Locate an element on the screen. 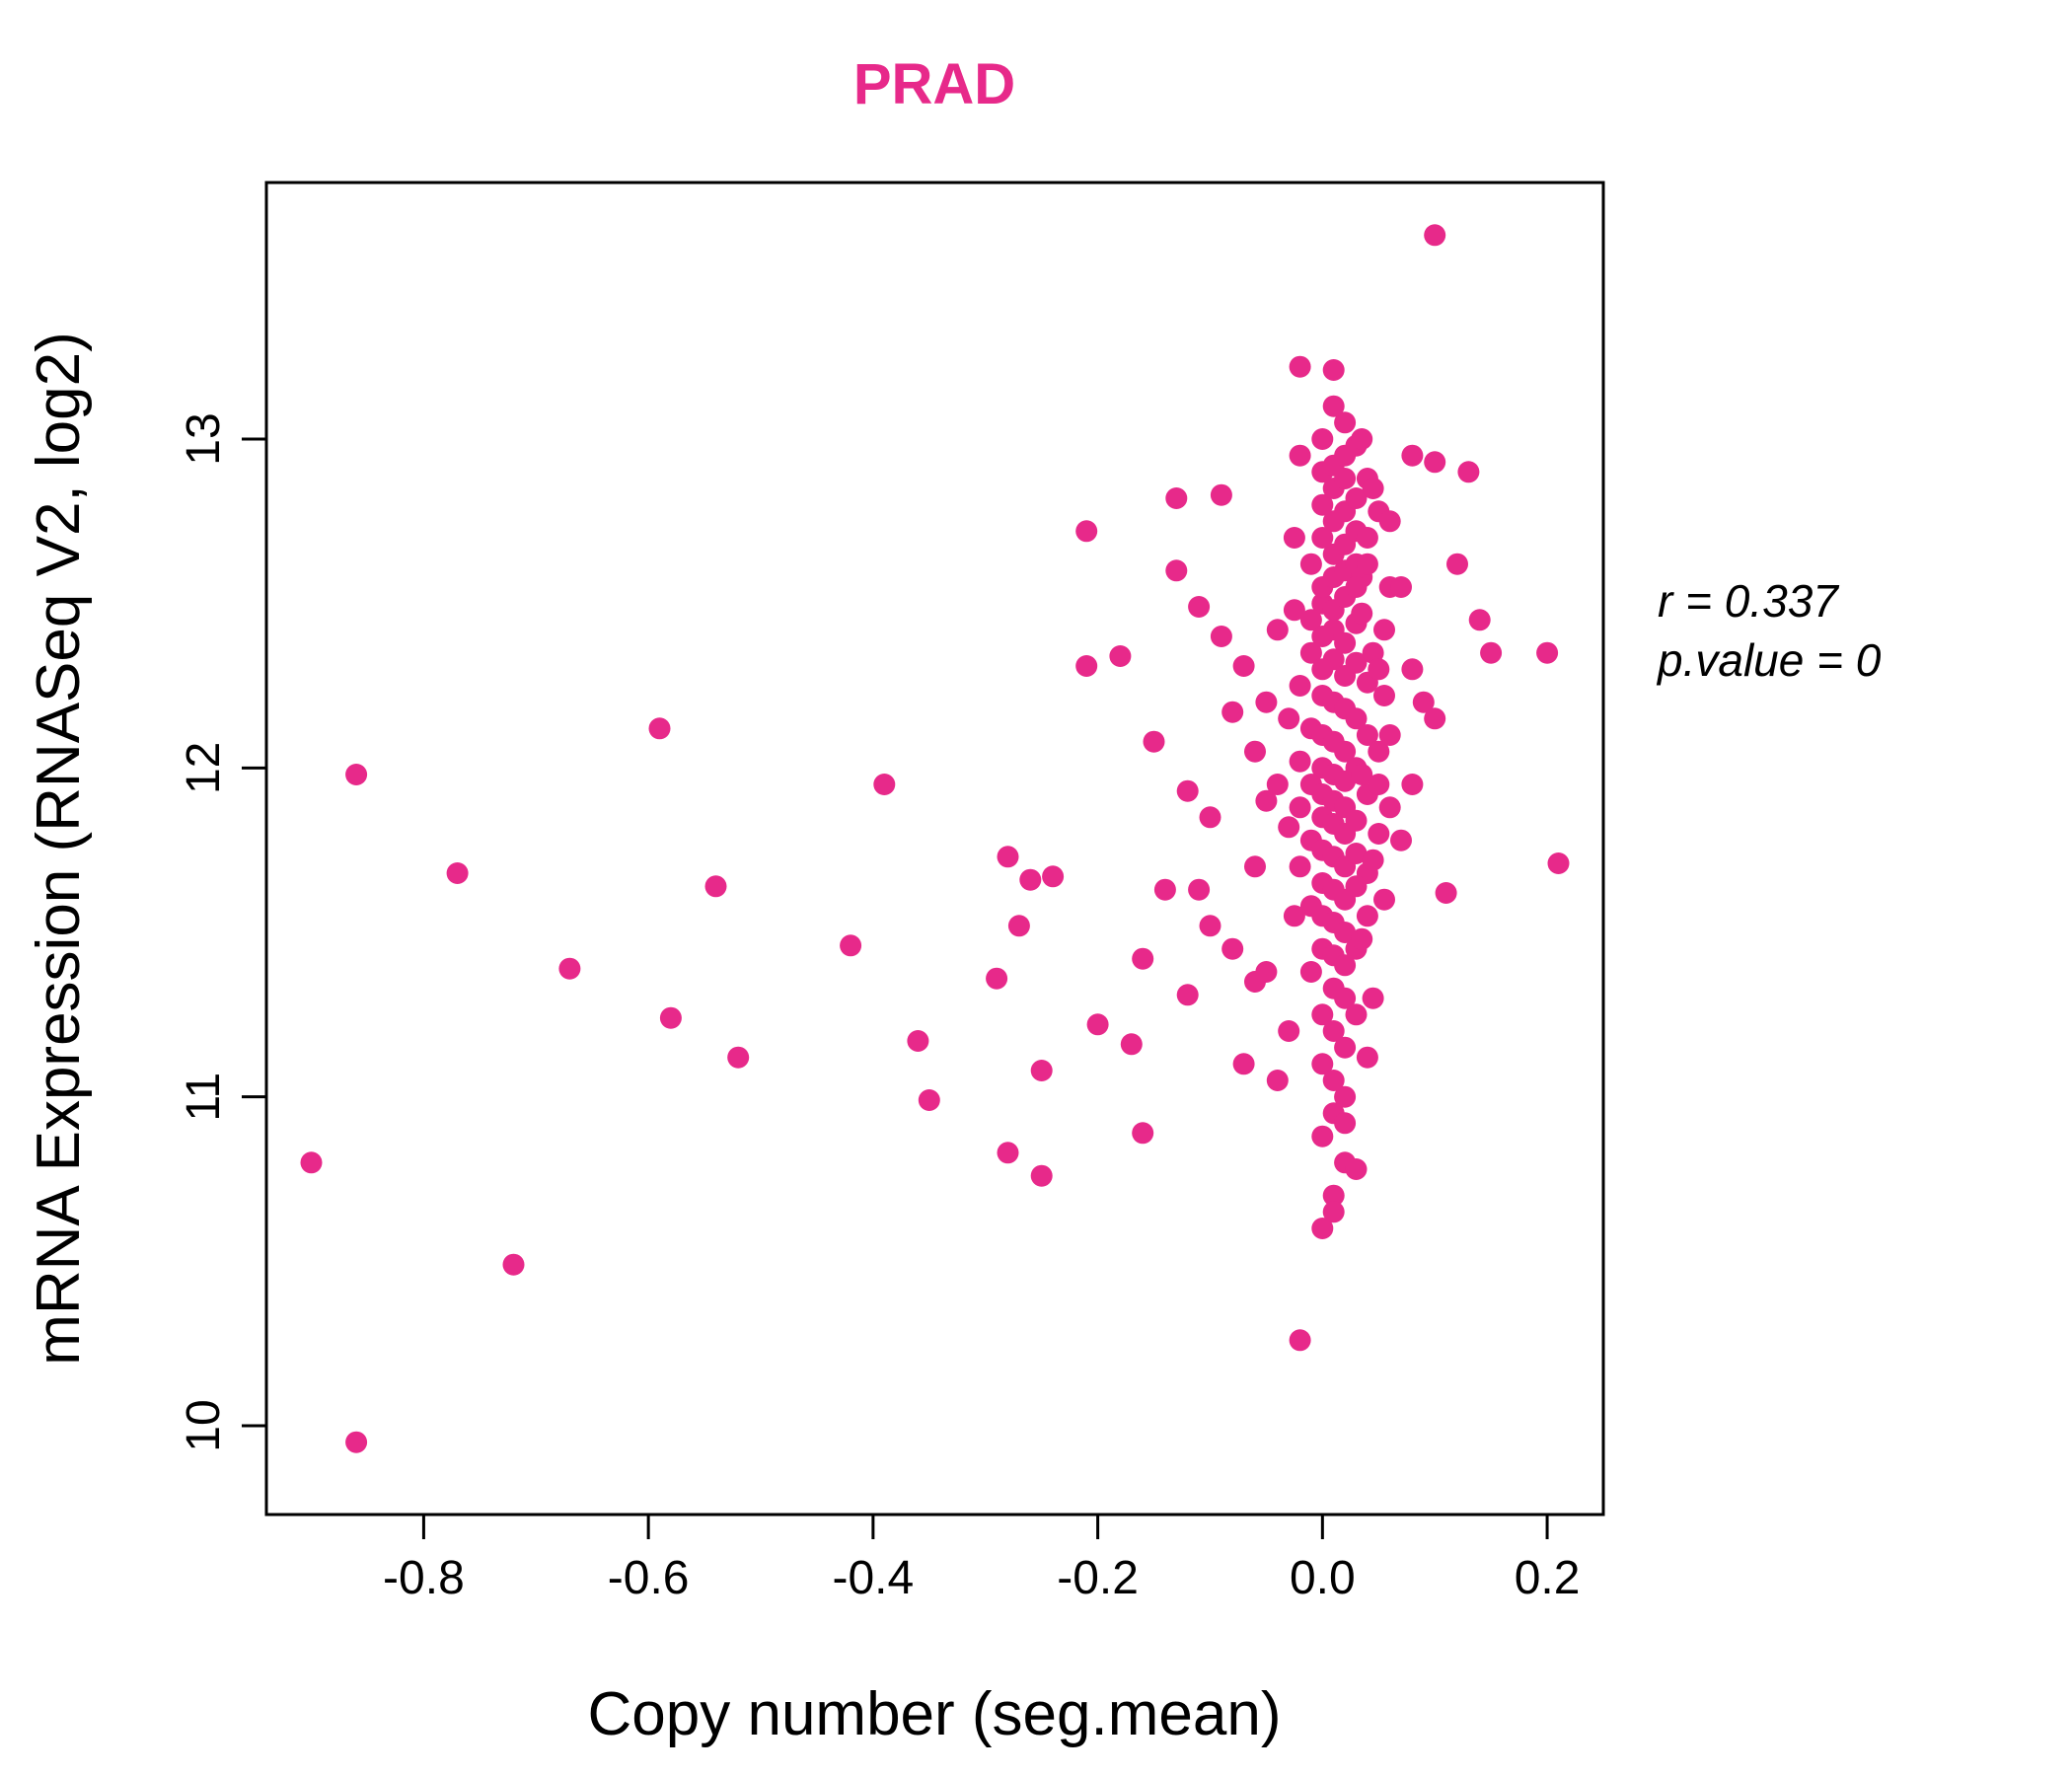 The height and width of the screenshot is (1776, 2072). x-axis-tick-label: 0.0 is located at coordinates (1323, 1578).